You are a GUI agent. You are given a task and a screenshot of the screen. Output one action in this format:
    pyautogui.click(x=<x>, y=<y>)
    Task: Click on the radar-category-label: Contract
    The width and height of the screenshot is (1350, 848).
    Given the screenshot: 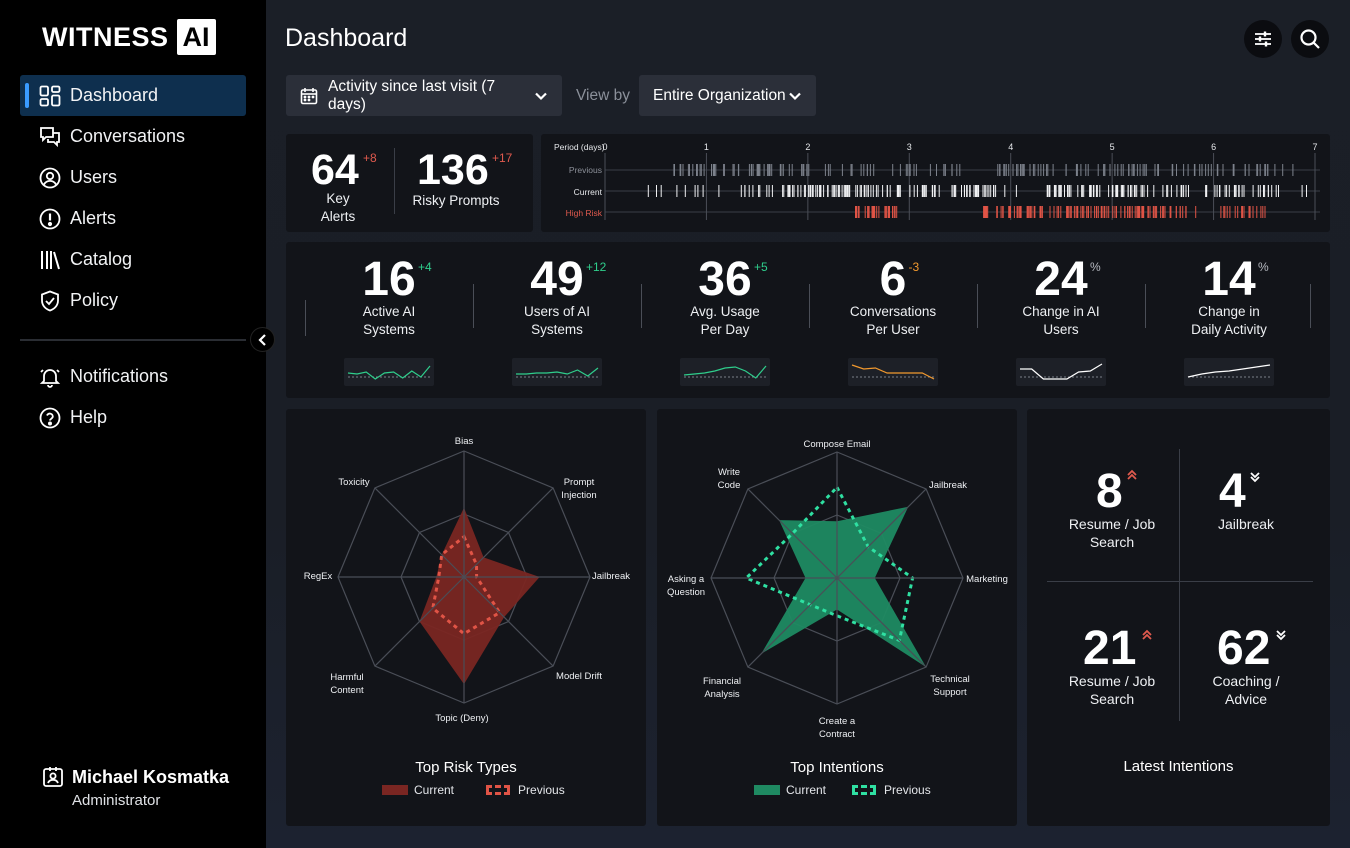 What is the action you would take?
    pyautogui.click(x=837, y=734)
    